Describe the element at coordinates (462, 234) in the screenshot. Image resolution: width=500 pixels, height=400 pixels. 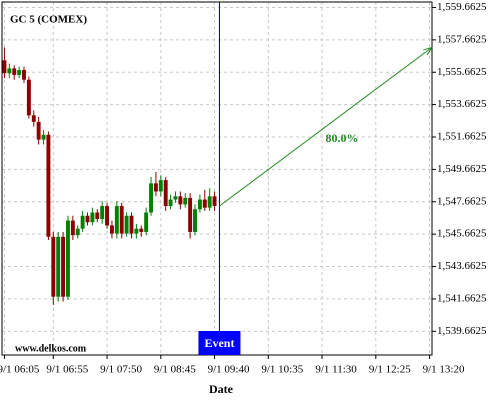
I see `y-tick-label: 1,545.6625` at that location.